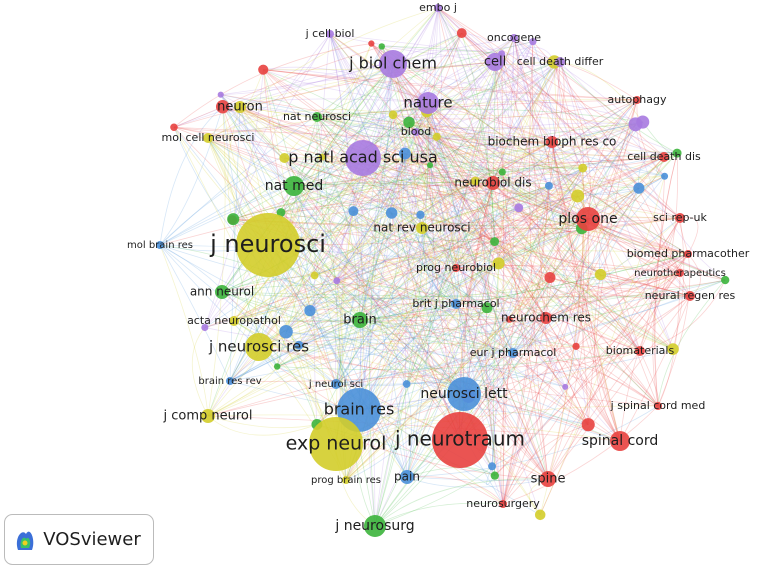  Describe the element at coordinates (267, 244) in the screenshot. I see `node-label: j neurosci` at that location.